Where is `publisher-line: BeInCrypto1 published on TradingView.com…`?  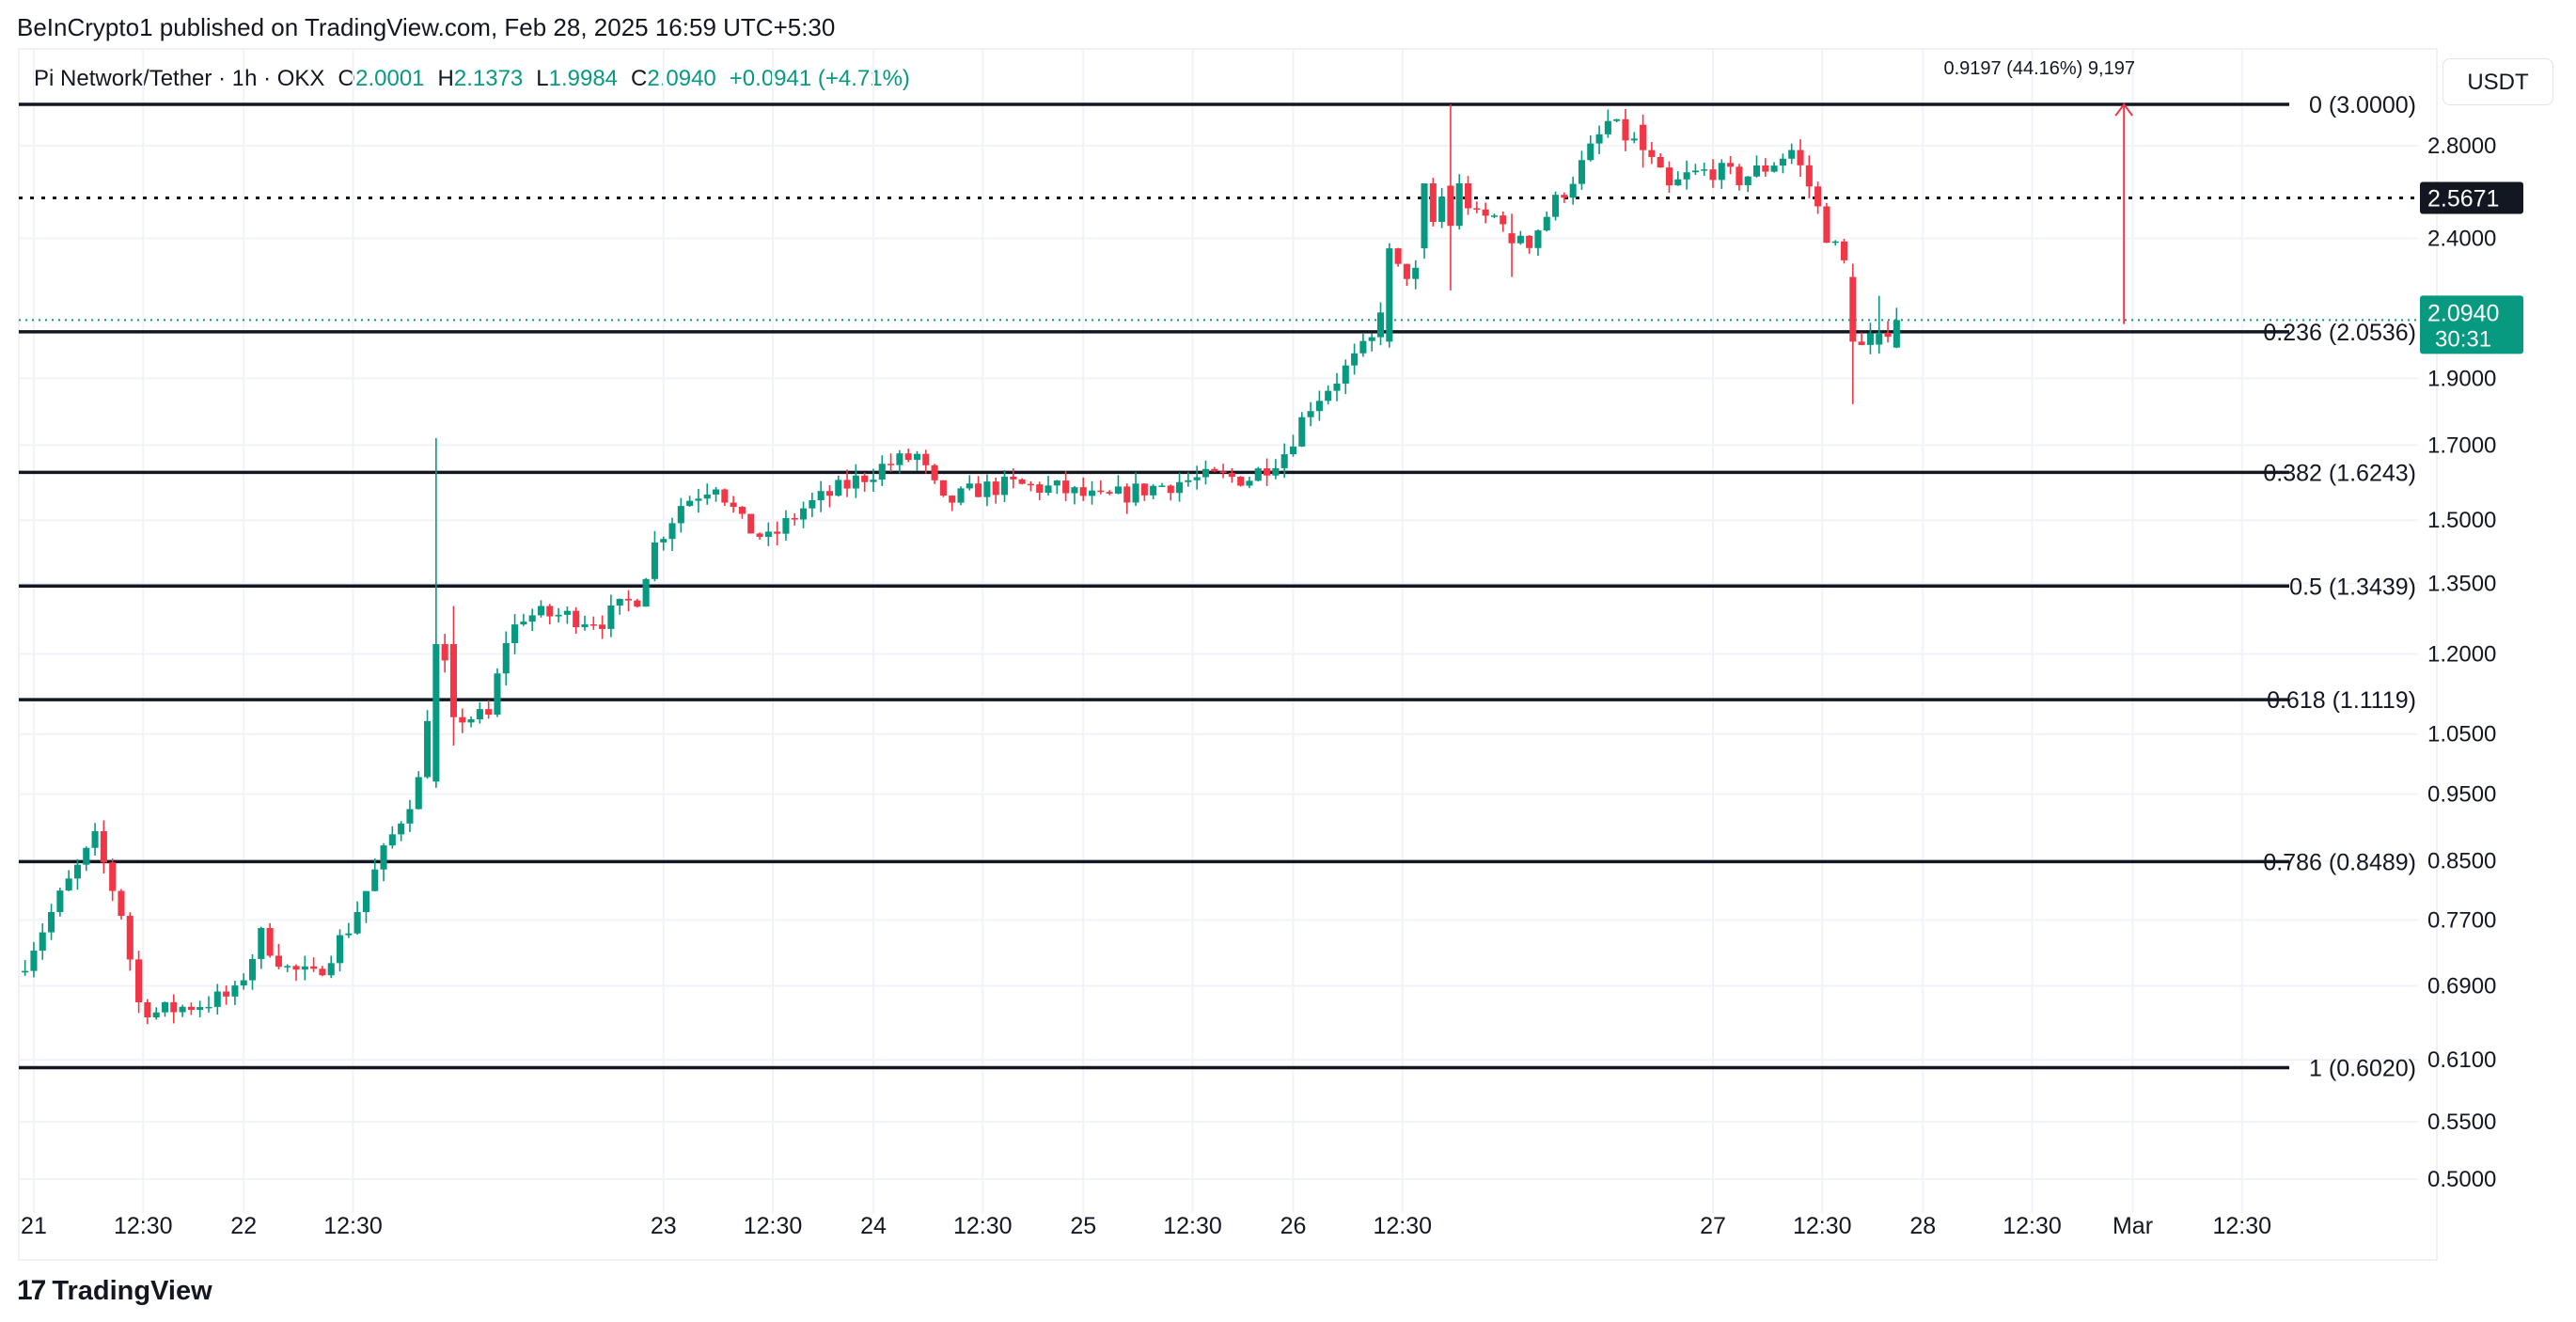 publisher-line: BeInCrypto1 published on TradingView.com… is located at coordinates (427, 27).